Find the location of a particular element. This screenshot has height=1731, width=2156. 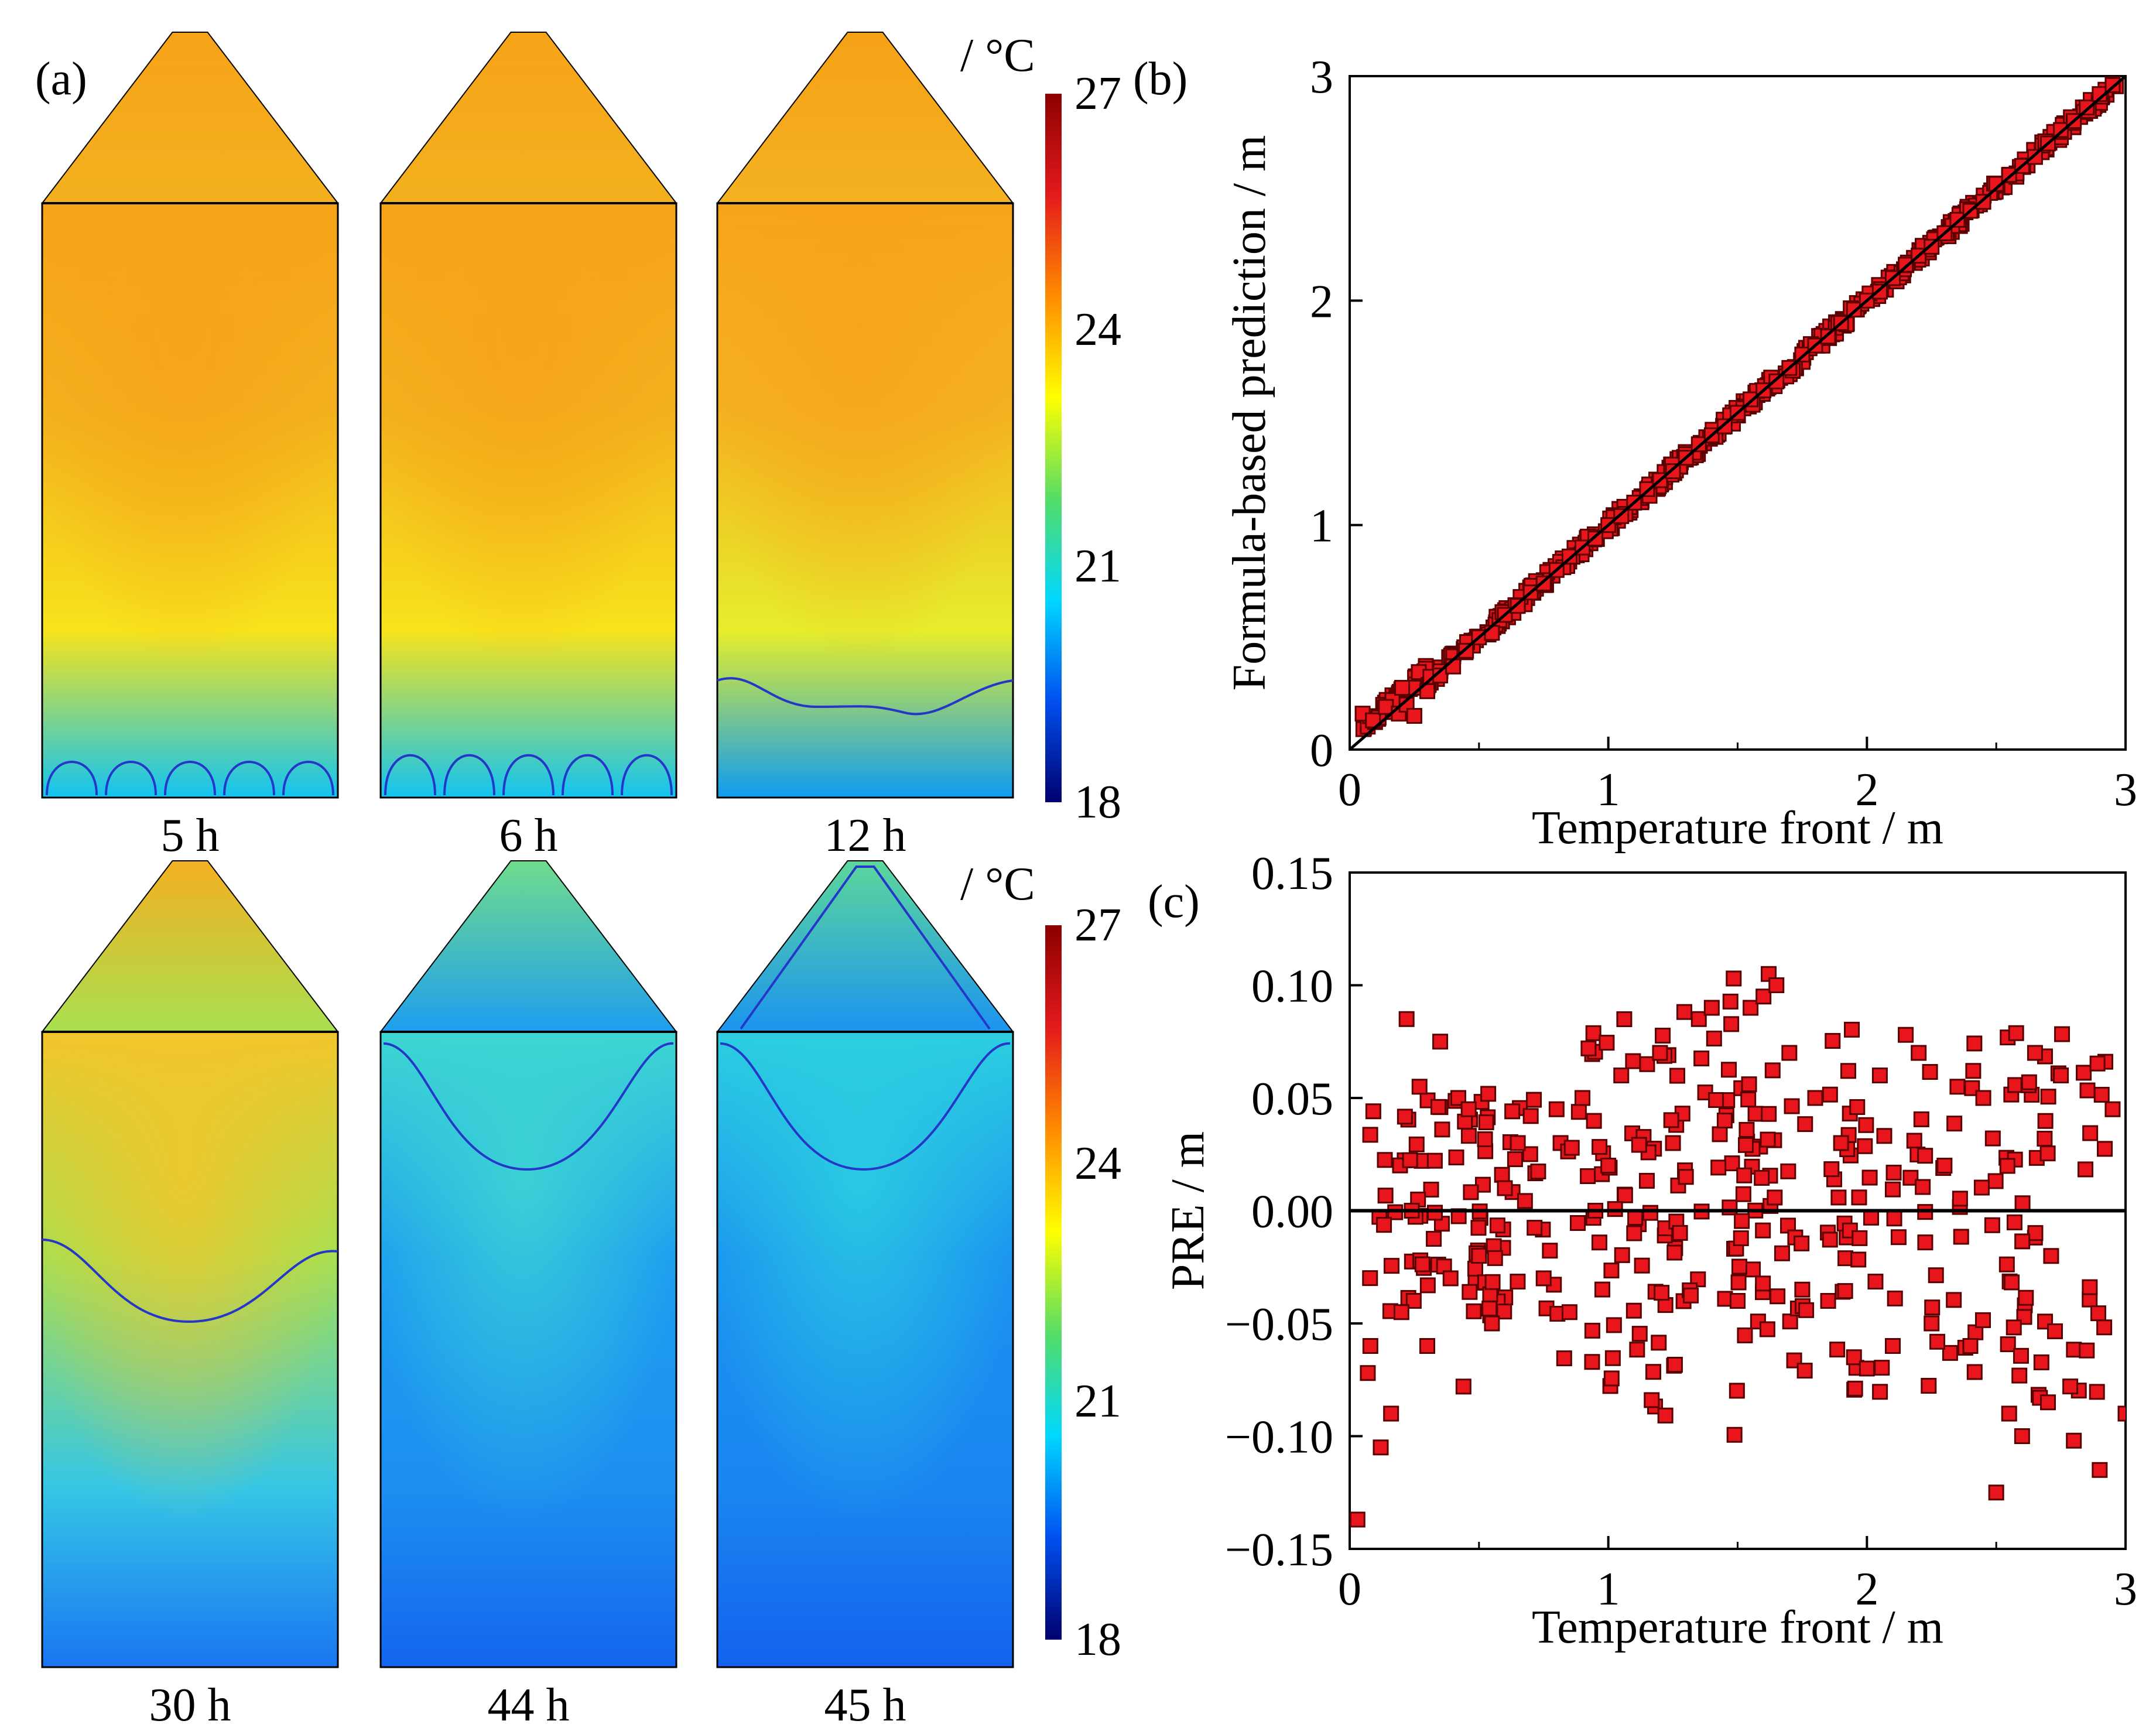

thermal-map-6h is located at coordinates (528, 415).